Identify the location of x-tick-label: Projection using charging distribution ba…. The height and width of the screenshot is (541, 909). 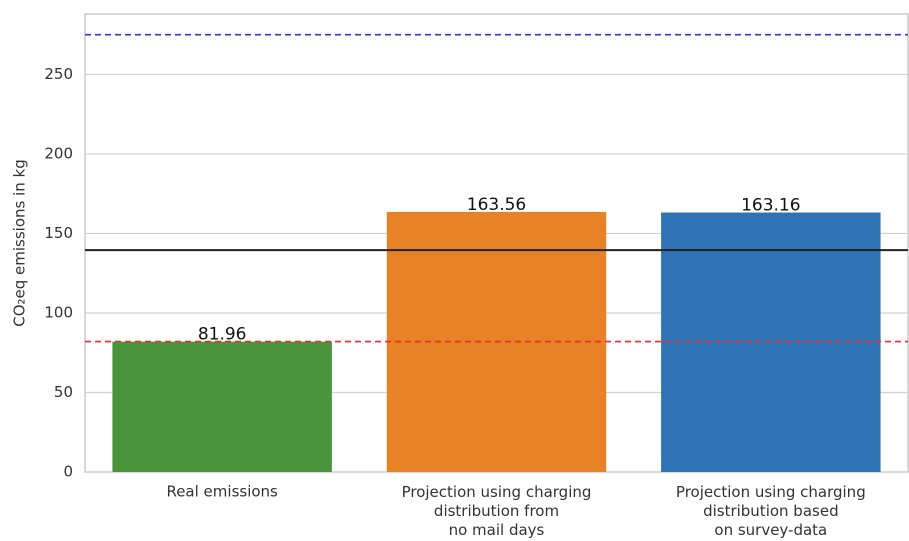
(771, 511).